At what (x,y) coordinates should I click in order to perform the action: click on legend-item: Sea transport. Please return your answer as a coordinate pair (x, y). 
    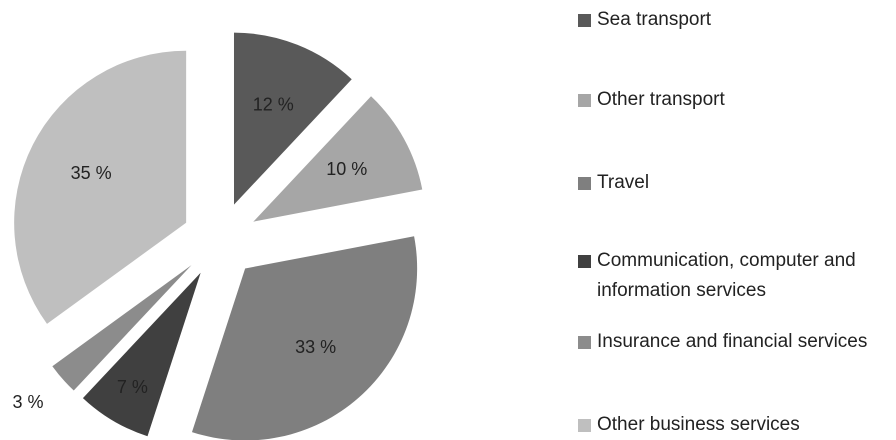
    Looking at the image, I should click on (736, 20).